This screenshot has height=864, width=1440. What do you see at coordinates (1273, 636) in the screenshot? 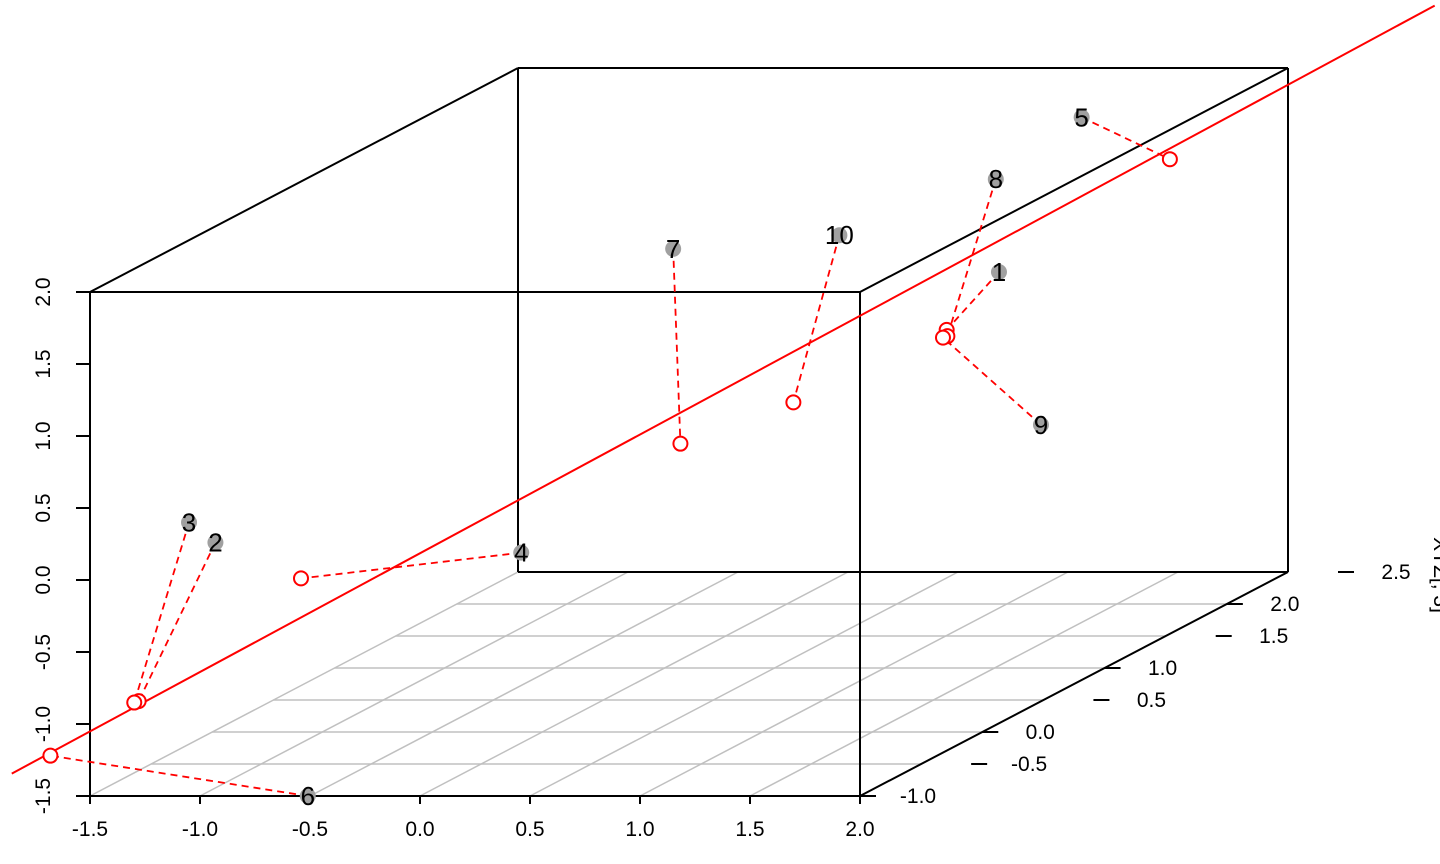
I see `y-tick-label: 1.5` at bounding box center [1273, 636].